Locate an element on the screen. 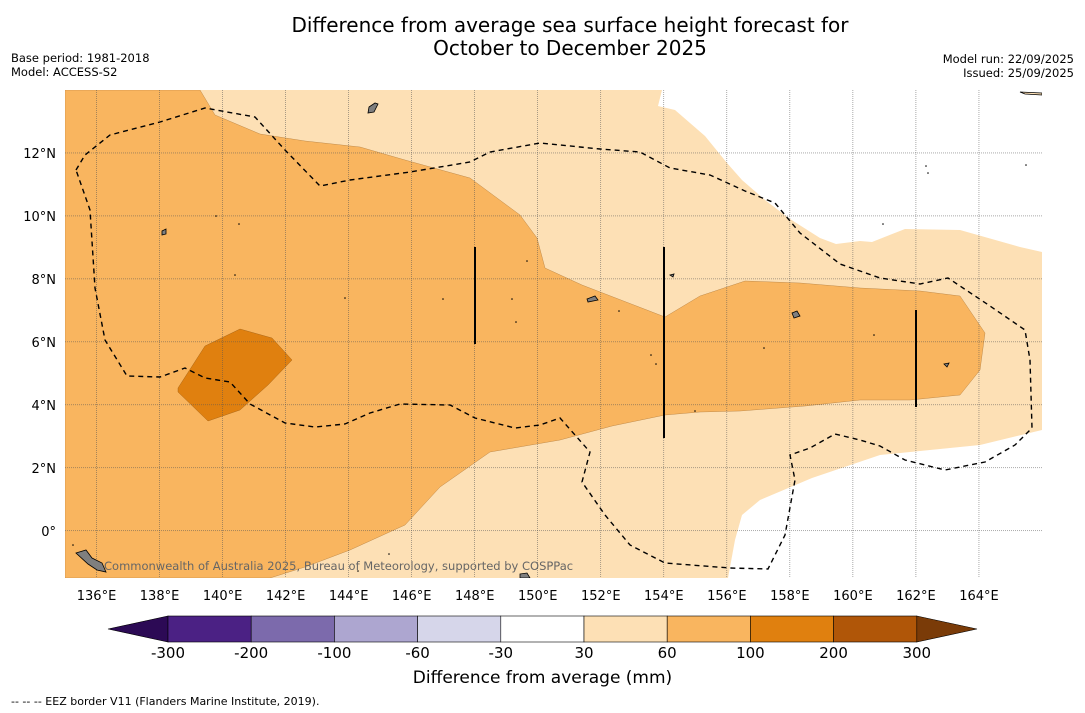 The image size is (1085, 713). title-line-2: October to December 2025 is located at coordinates (570, 48).